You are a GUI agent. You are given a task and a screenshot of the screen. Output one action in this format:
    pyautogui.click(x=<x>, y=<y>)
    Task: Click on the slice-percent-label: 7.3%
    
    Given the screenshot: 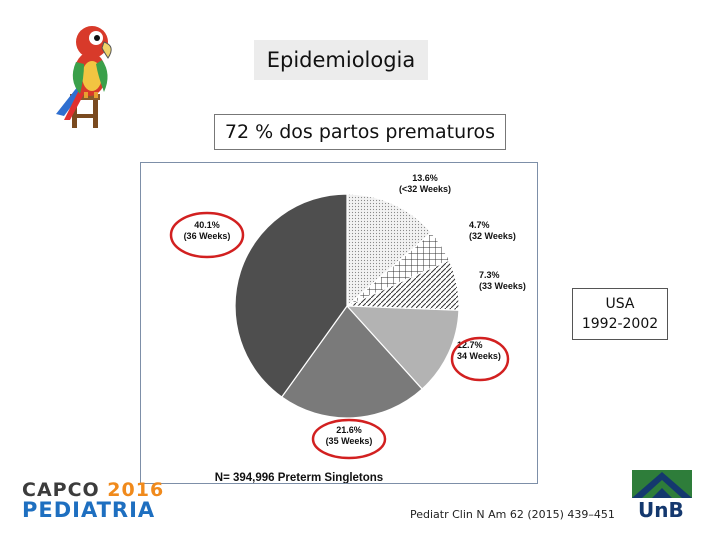 What is the action you would take?
    pyautogui.click(x=489, y=275)
    